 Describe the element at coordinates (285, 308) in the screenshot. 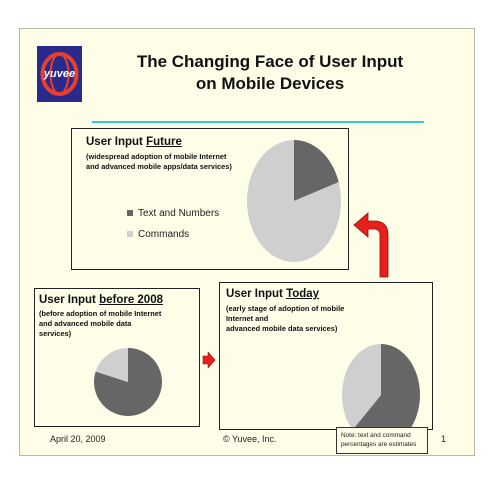

I see `today-subtitle-line-1: (early stage of adoption of mobile` at that location.